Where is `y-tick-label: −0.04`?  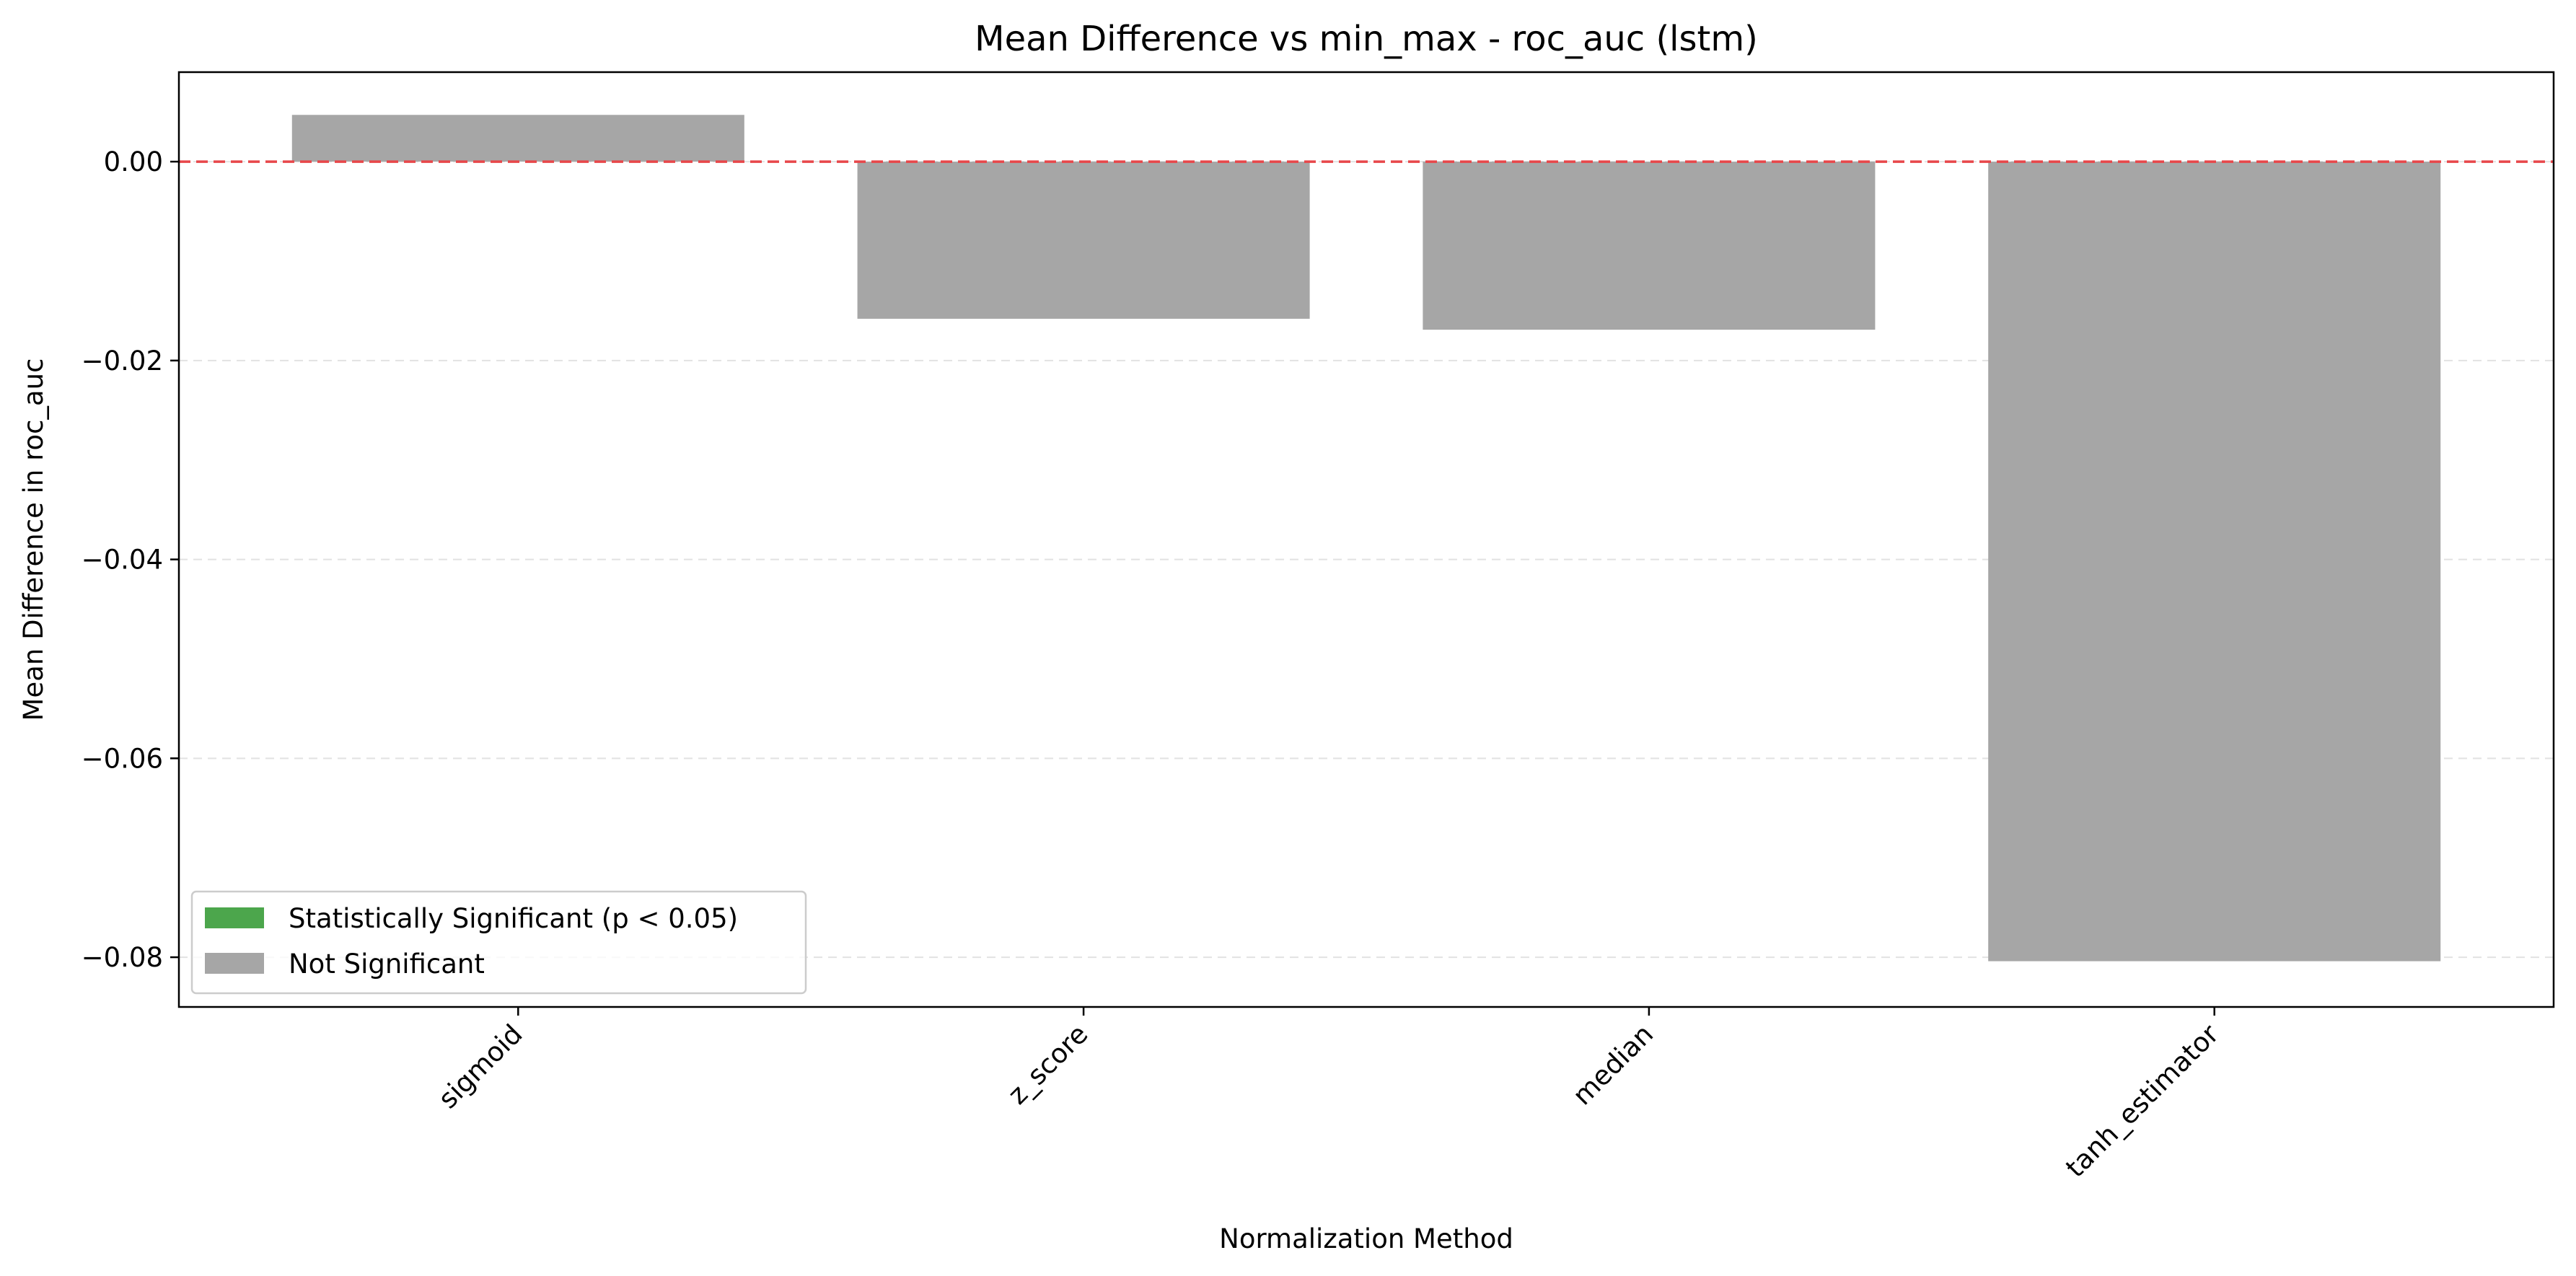
y-tick-label: −0.04 is located at coordinates (122, 561).